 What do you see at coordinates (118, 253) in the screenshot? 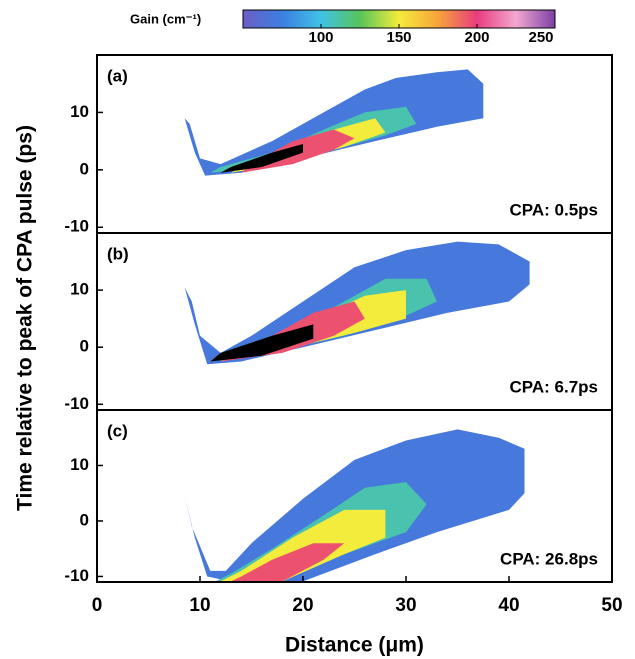
I see `panel-label: (b)` at bounding box center [118, 253].